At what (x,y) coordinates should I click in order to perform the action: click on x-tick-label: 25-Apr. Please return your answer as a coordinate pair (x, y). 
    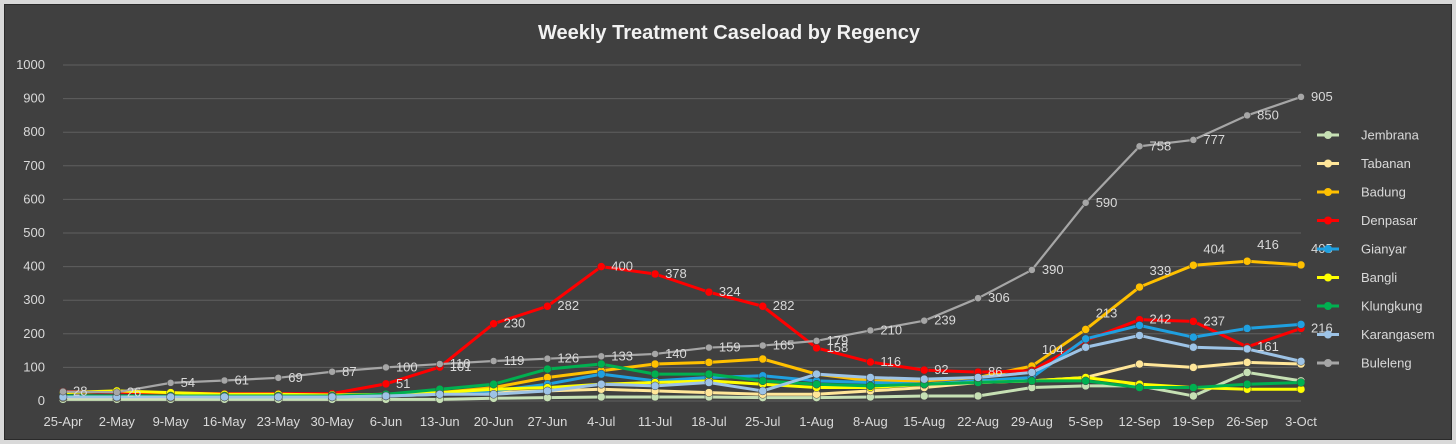
    Looking at the image, I should click on (63, 421).